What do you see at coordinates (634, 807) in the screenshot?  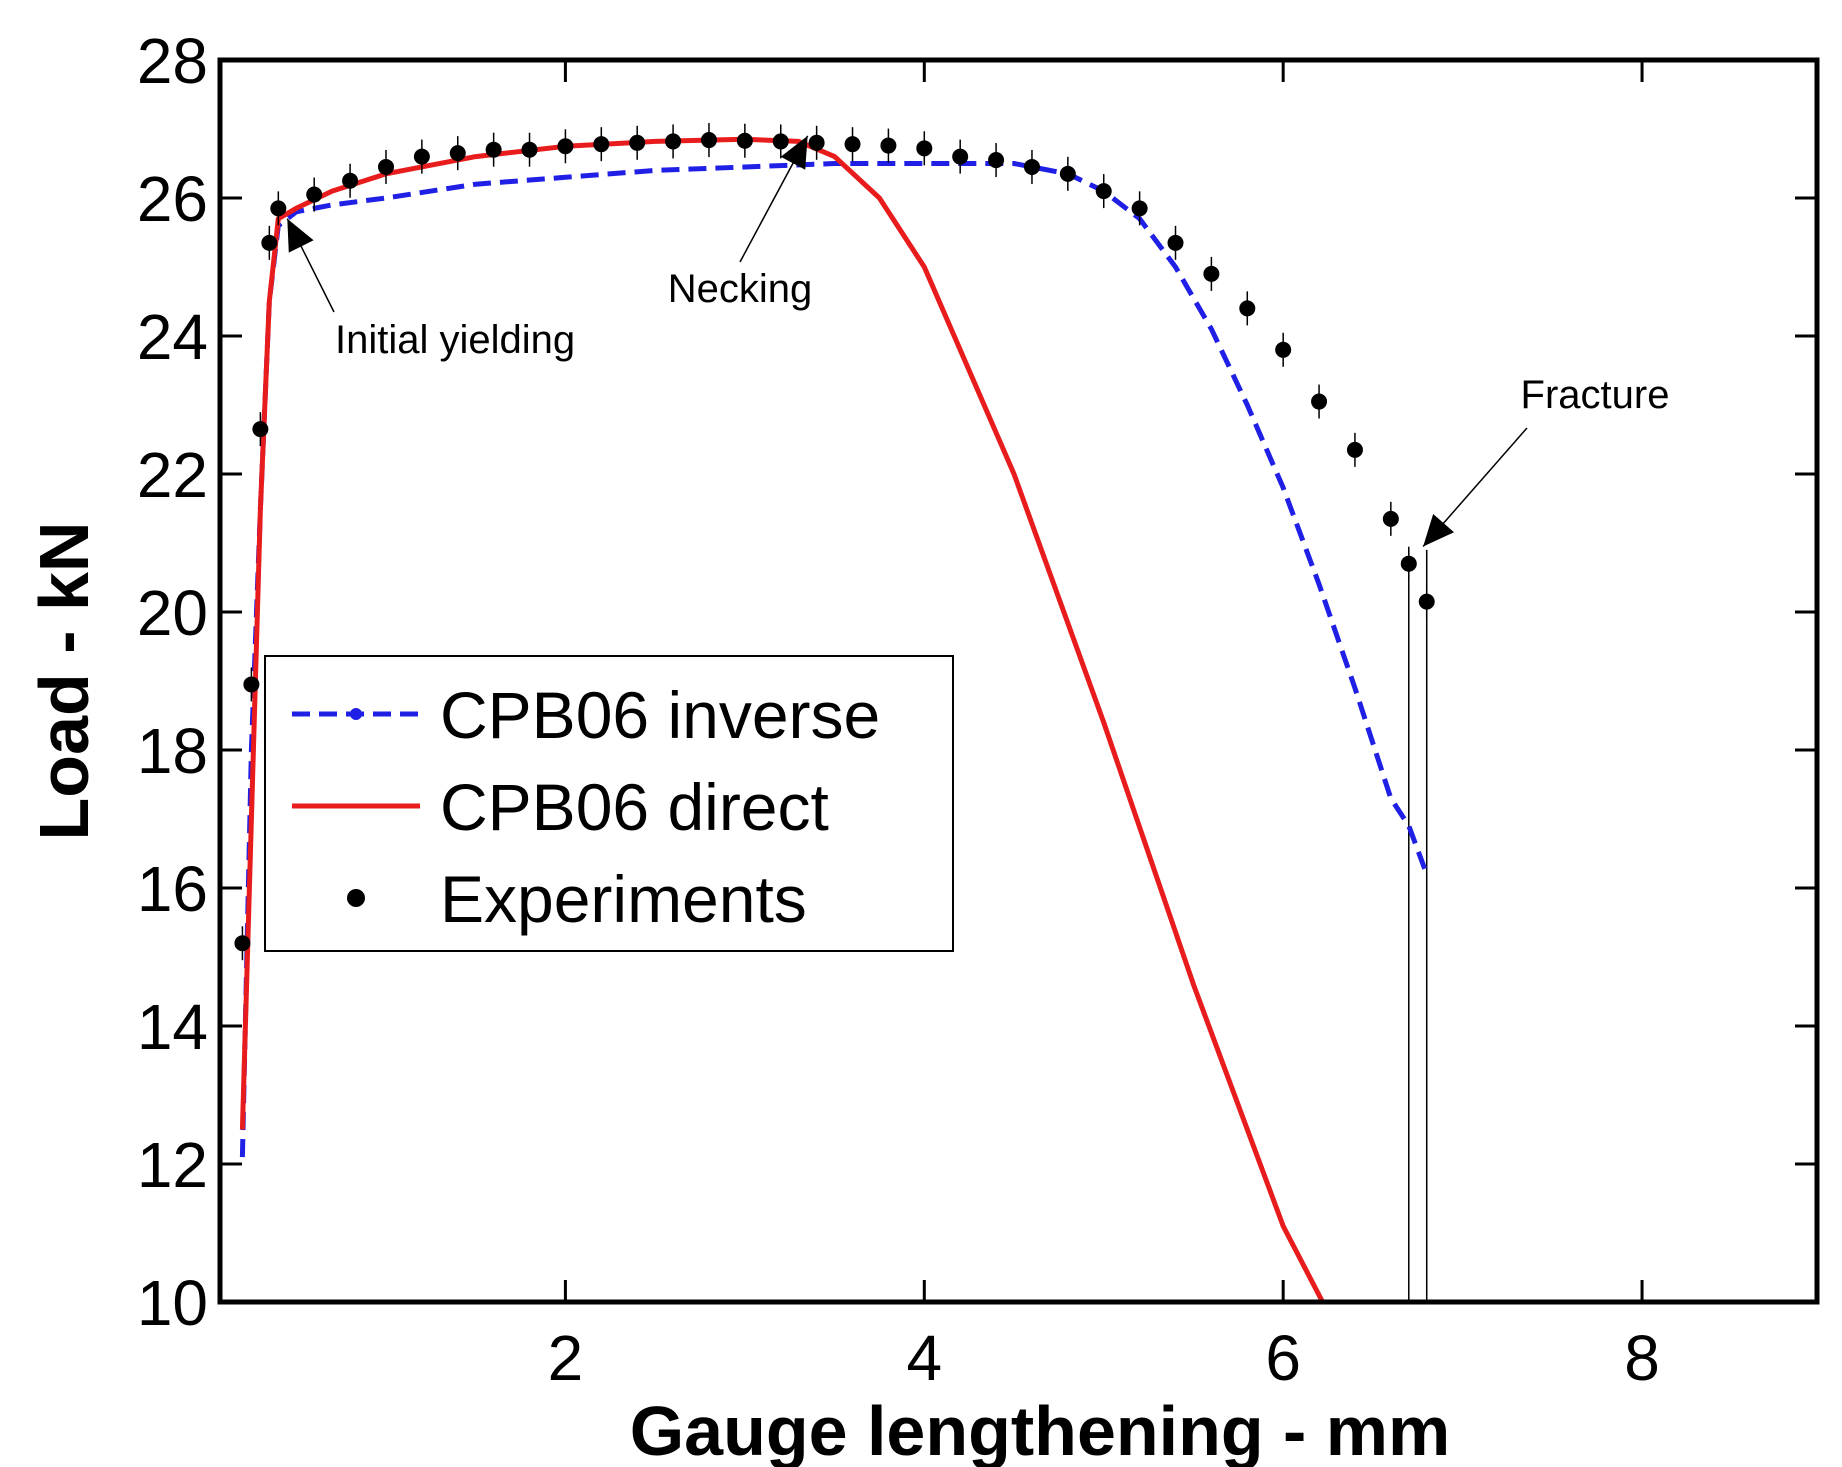 I see `legend-label-direct: CPB06 direct` at bounding box center [634, 807].